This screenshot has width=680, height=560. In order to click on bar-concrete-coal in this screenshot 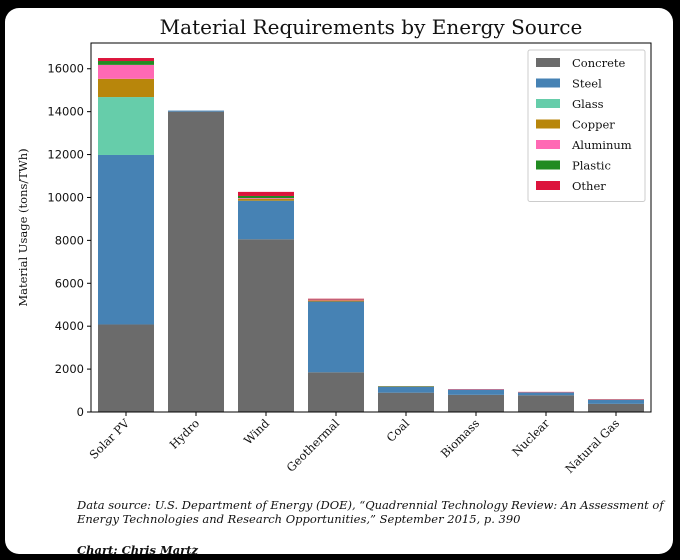, I will do `click(406, 402)`.